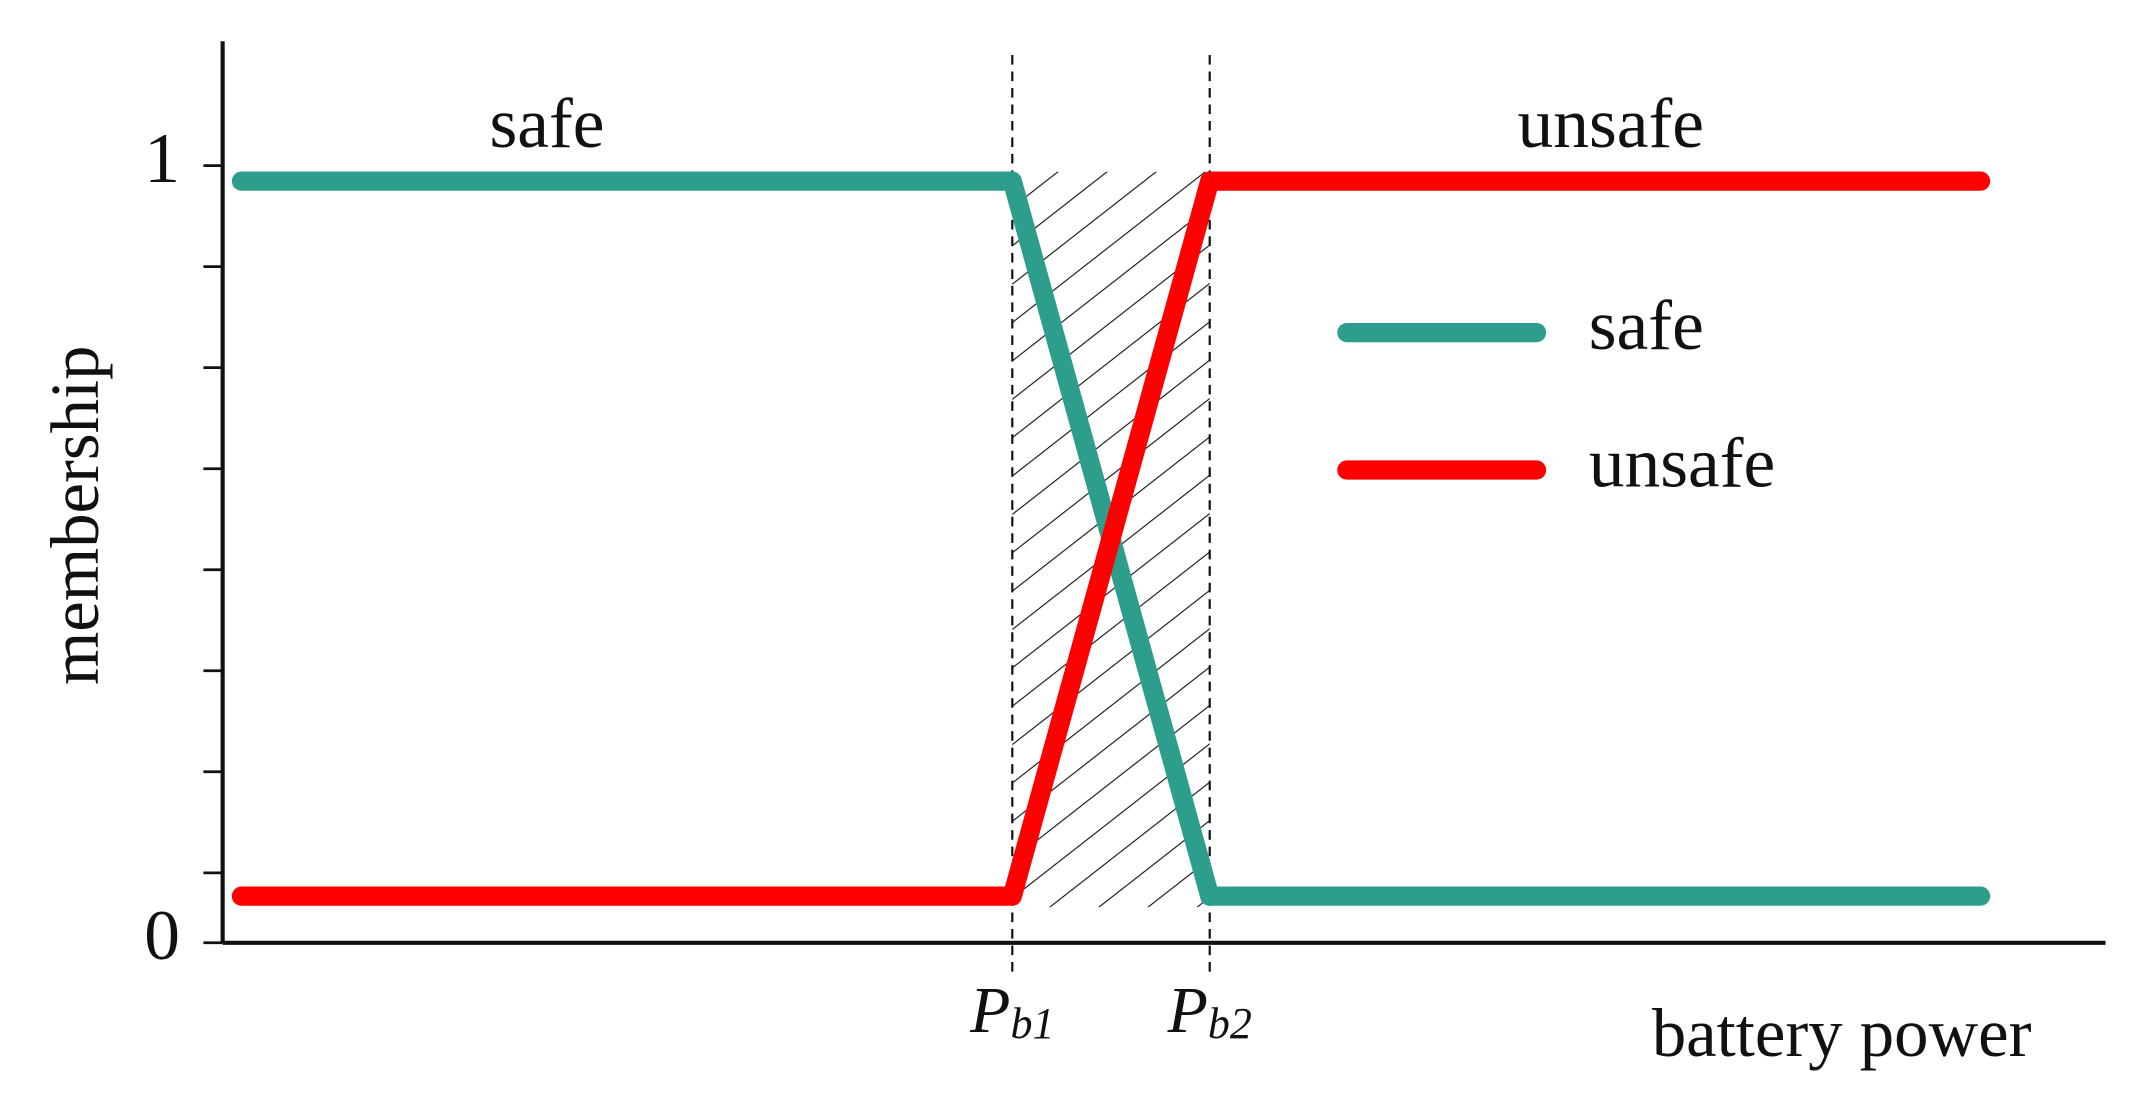 The height and width of the screenshot is (1115, 2155). Describe the element at coordinates (162, 158) in the screenshot. I see `y-tick-label: 1` at that location.